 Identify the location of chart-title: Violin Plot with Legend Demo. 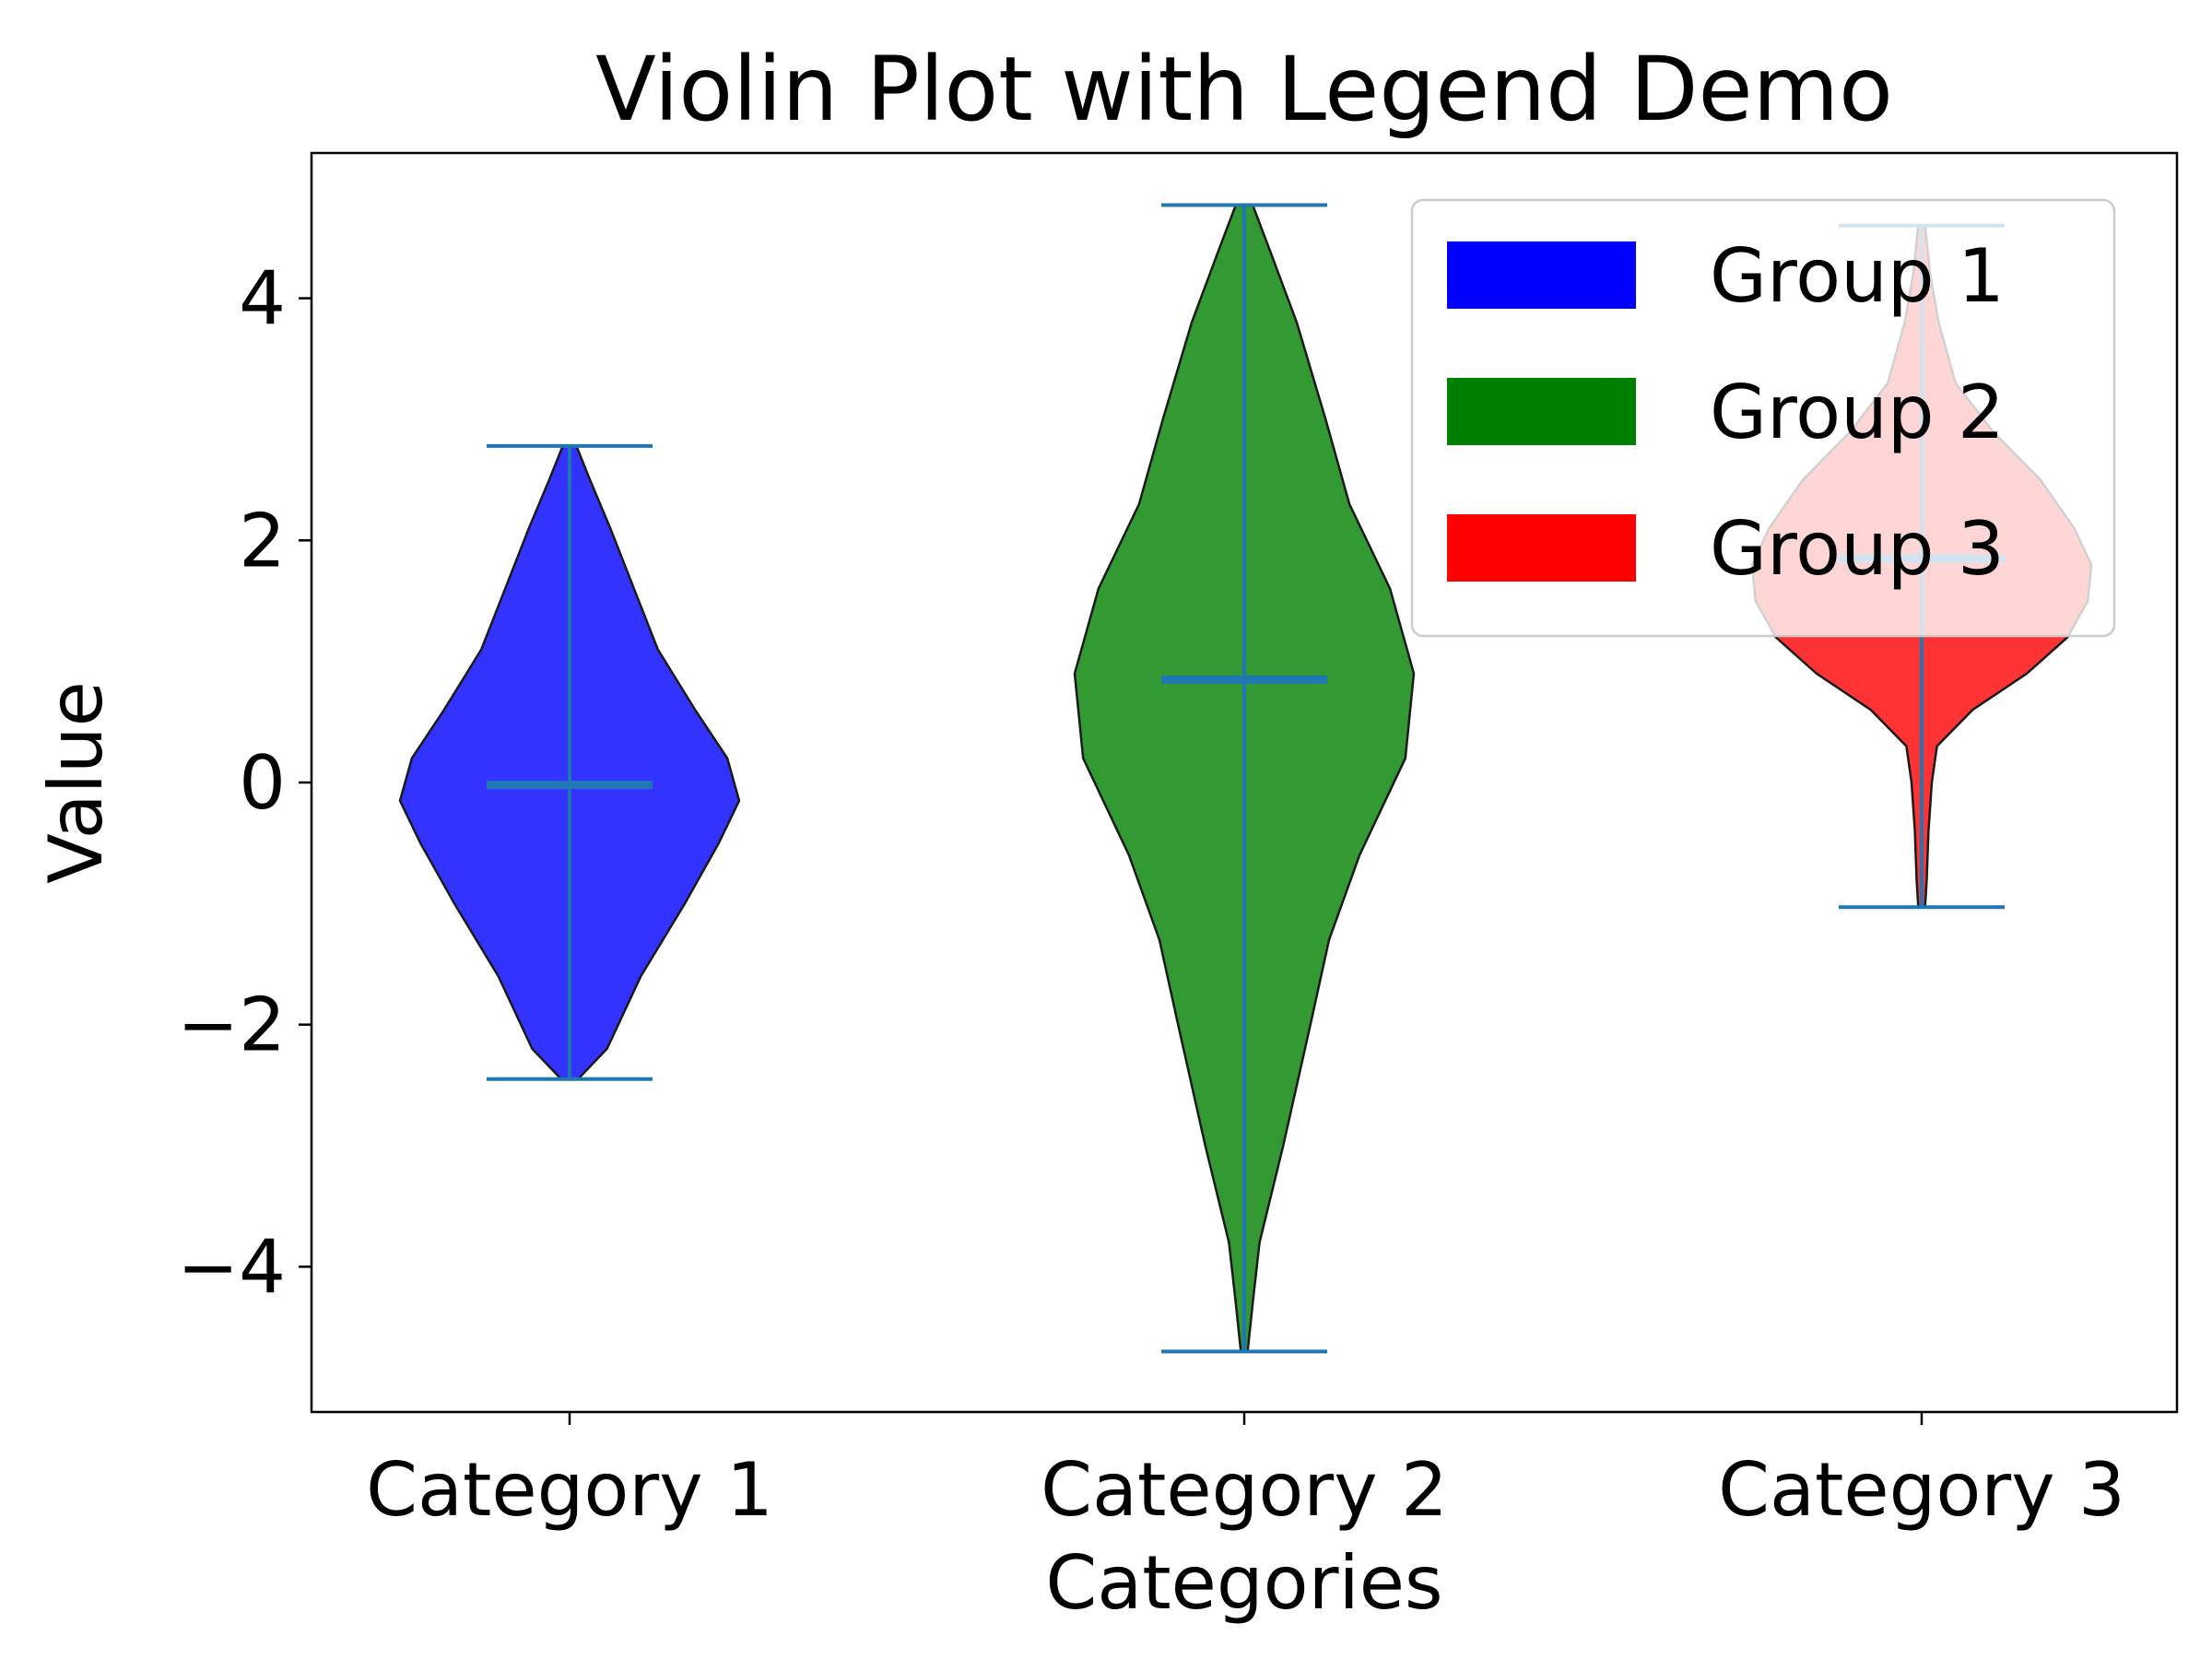
(1244, 89).